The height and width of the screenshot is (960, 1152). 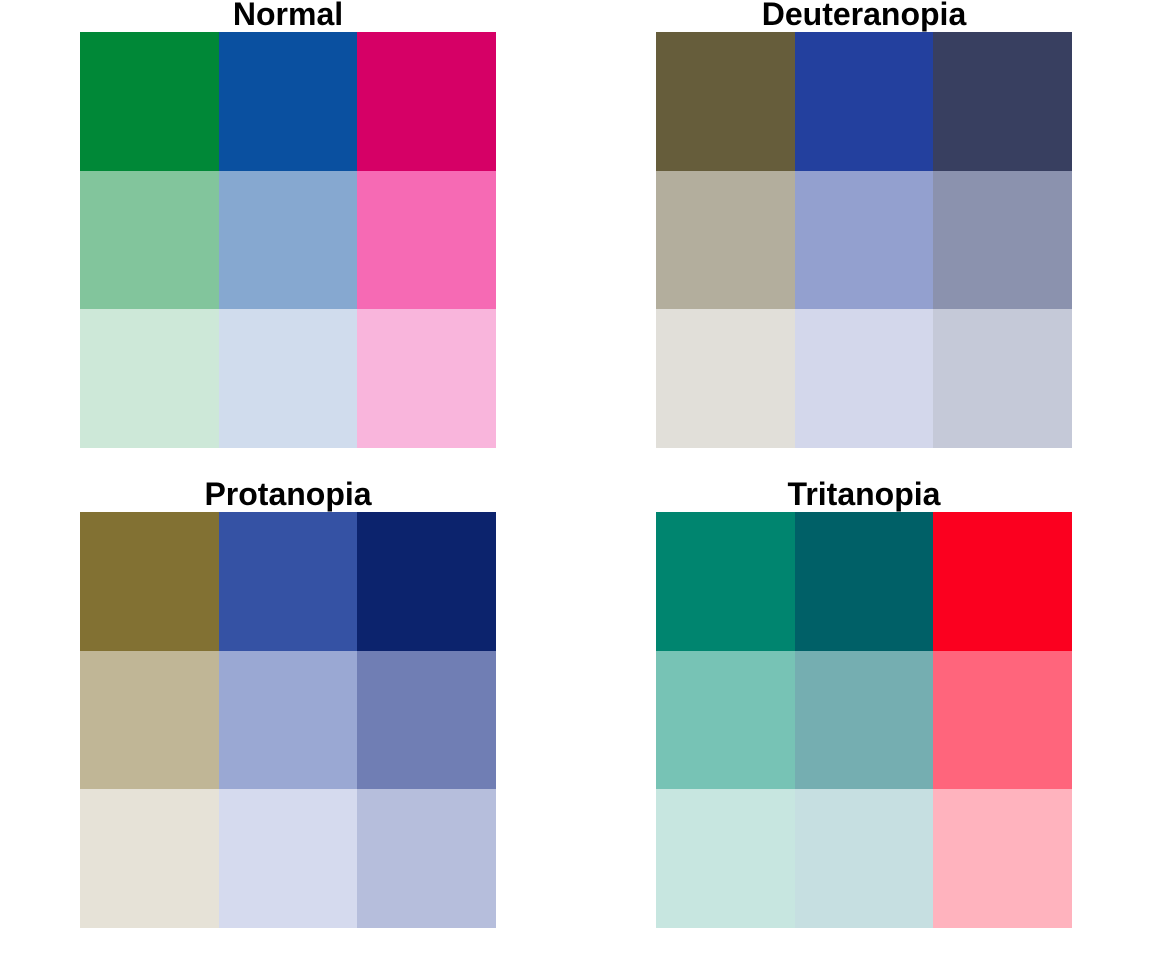 I want to click on panel-title: Normal, so click(x=288, y=16).